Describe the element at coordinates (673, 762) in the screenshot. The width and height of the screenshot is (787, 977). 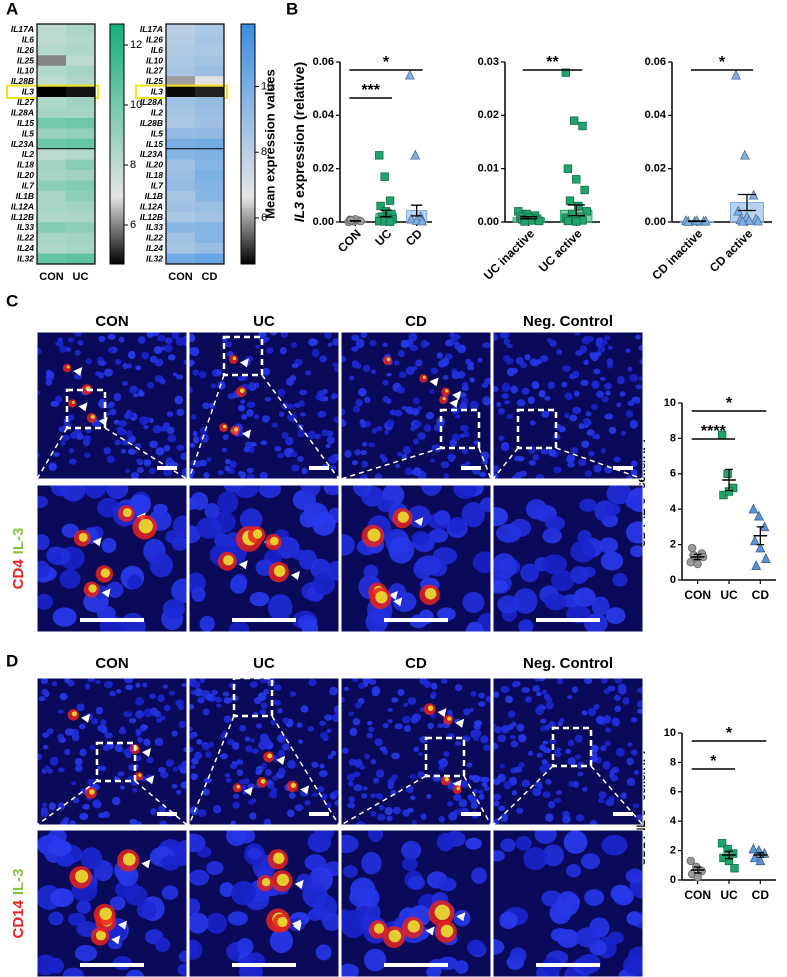
I see `y-tick-label: 8` at that location.